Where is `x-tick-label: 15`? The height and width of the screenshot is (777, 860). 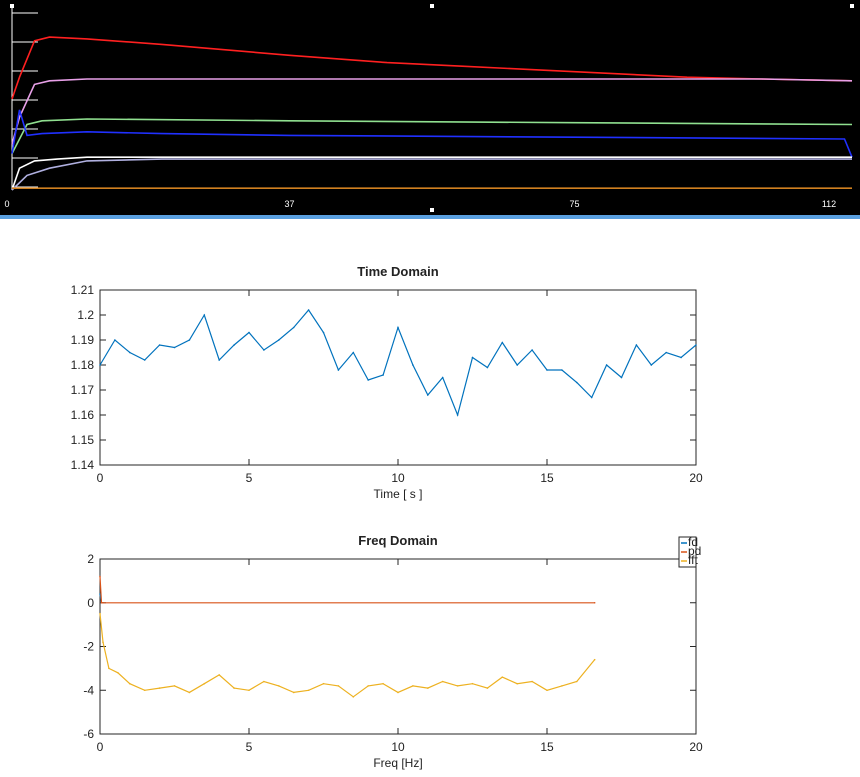 x-tick-label: 15 is located at coordinates (547, 747).